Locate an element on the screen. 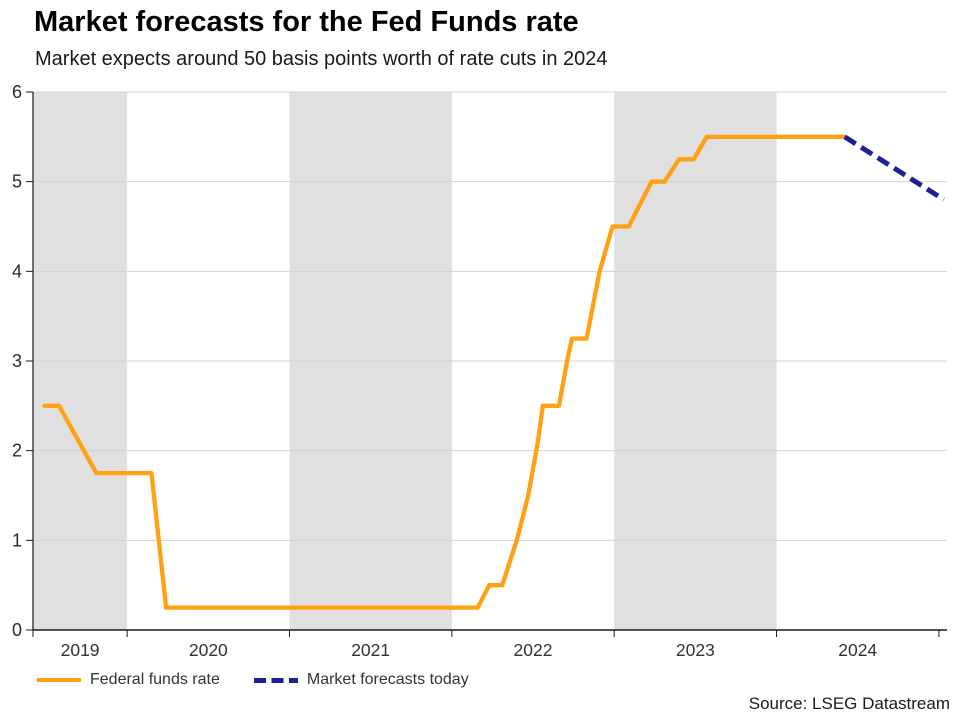 Image resolution: width=960 pixels, height=720 pixels. source-credit: Source: LSEG Datastream is located at coordinates (849, 703).